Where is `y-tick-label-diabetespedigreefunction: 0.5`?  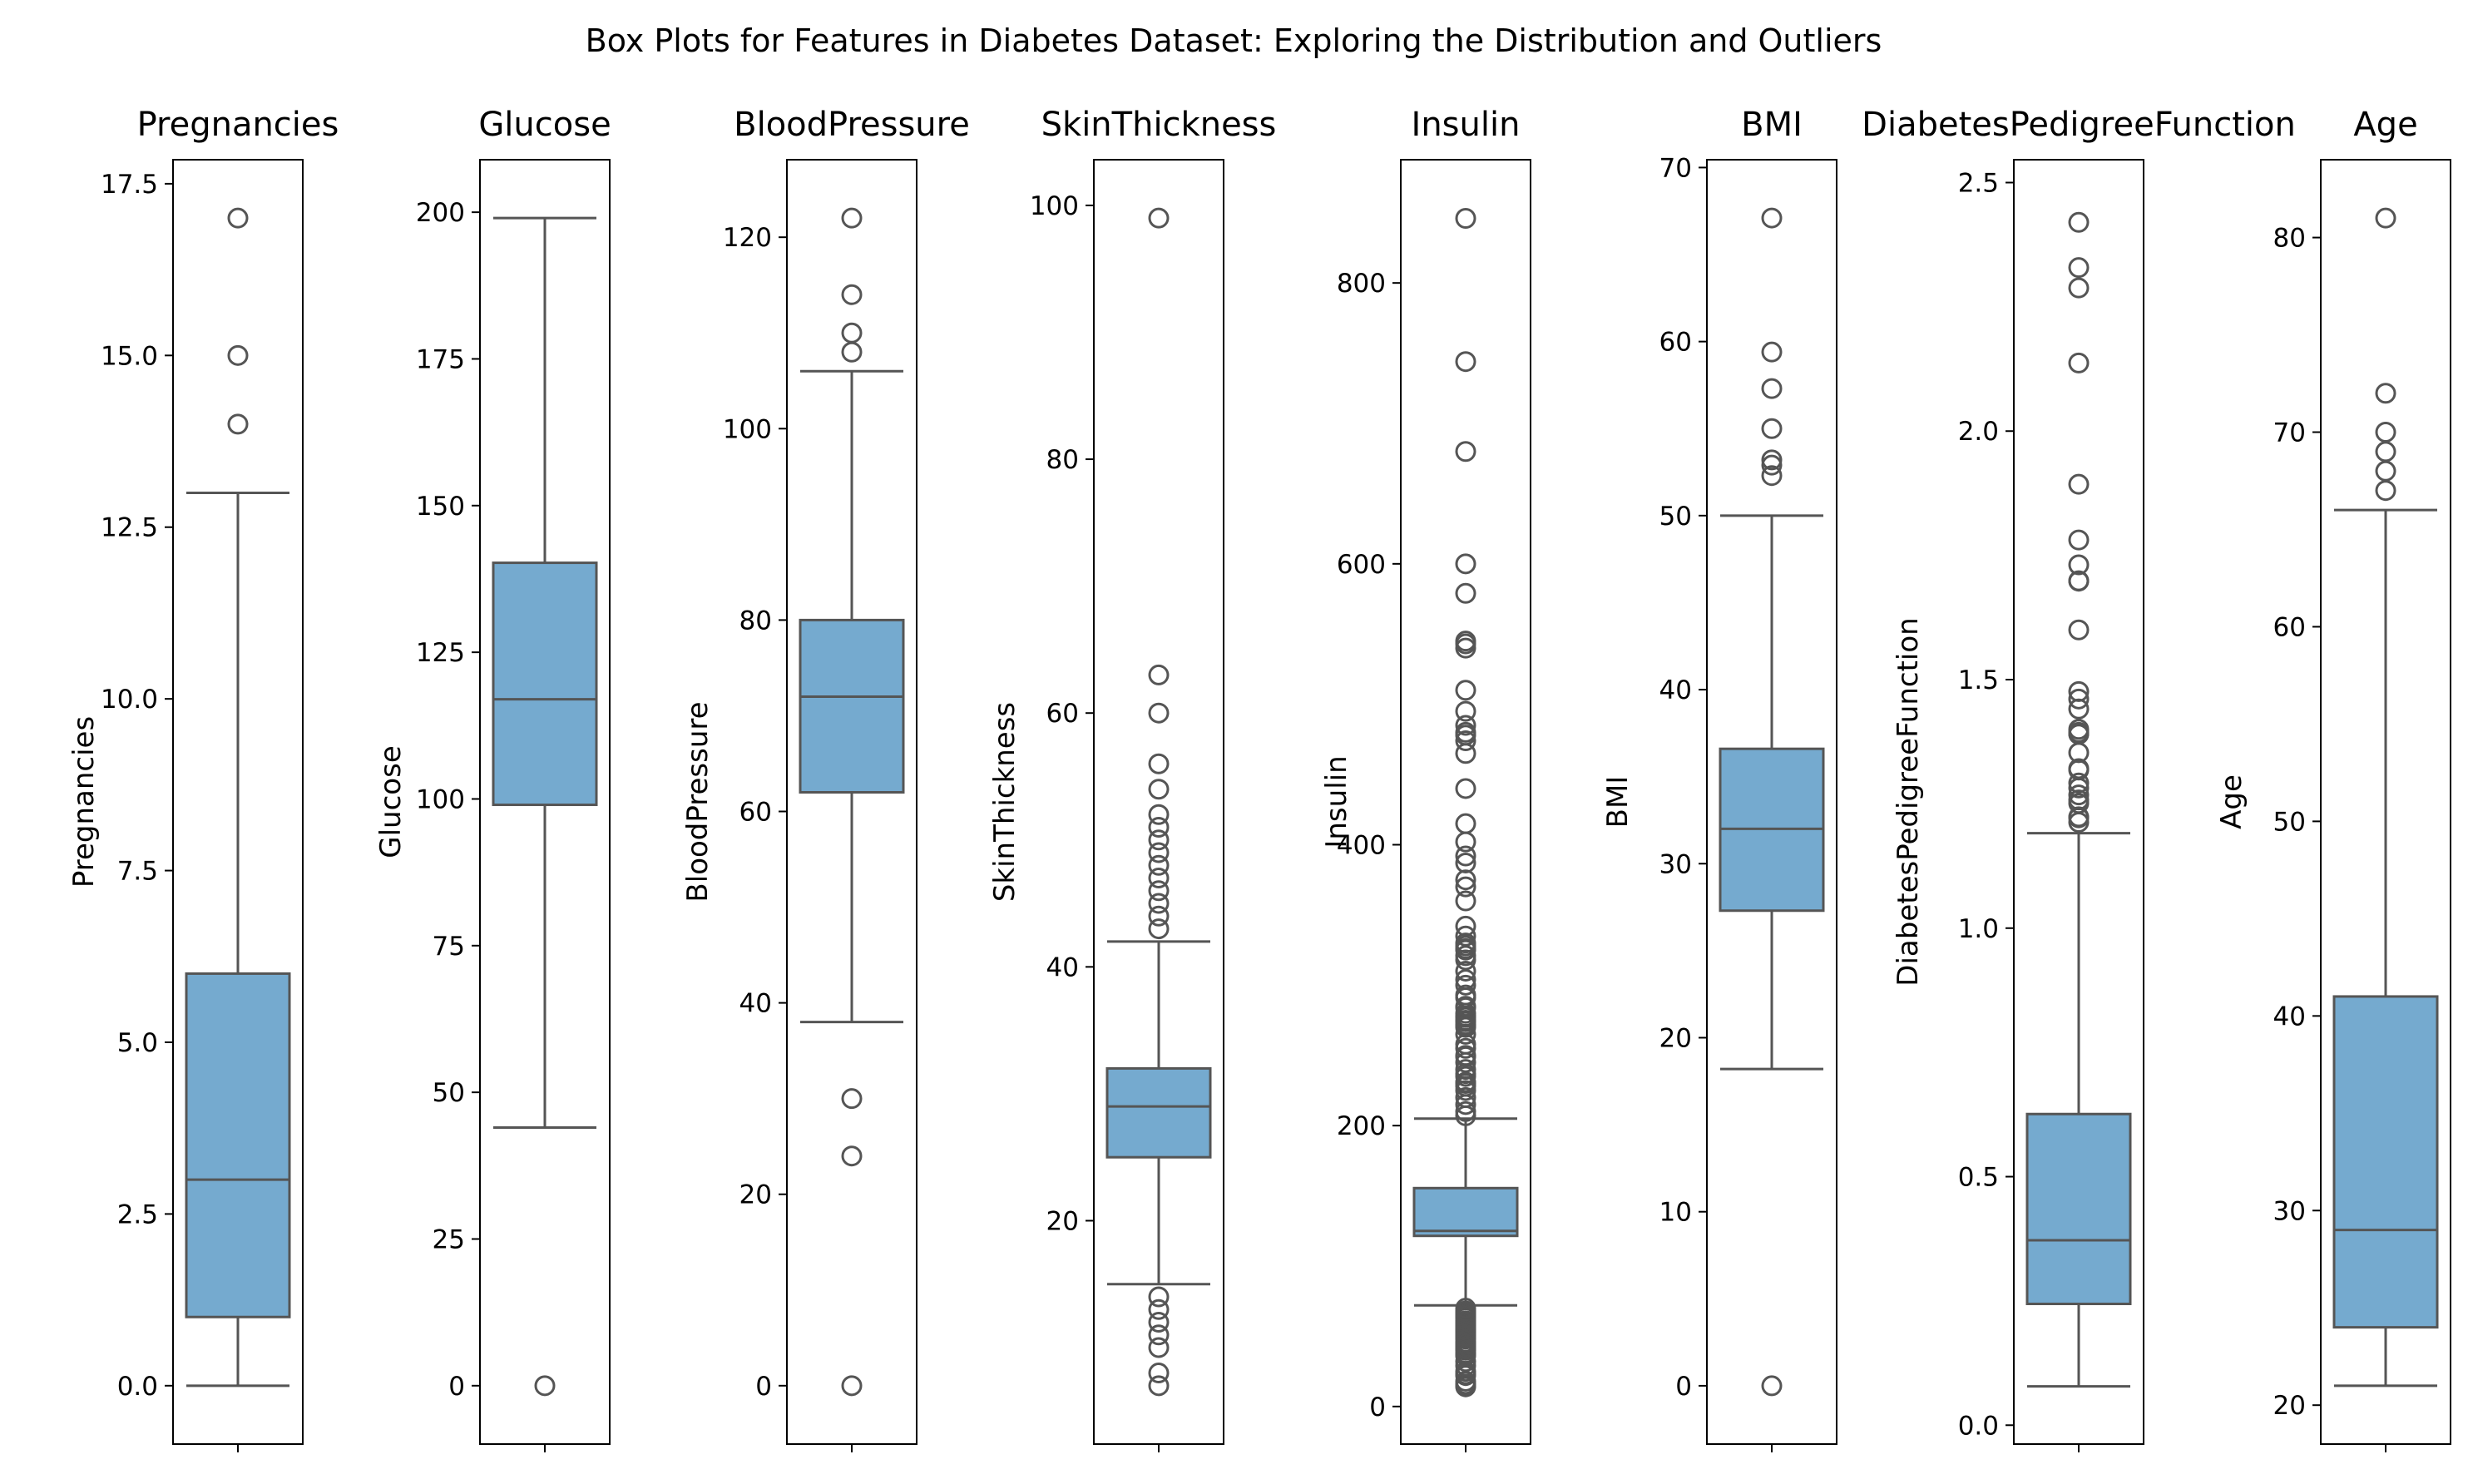
y-tick-label-diabetespedigreefunction: 0.5 is located at coordinates (1979, 1178).